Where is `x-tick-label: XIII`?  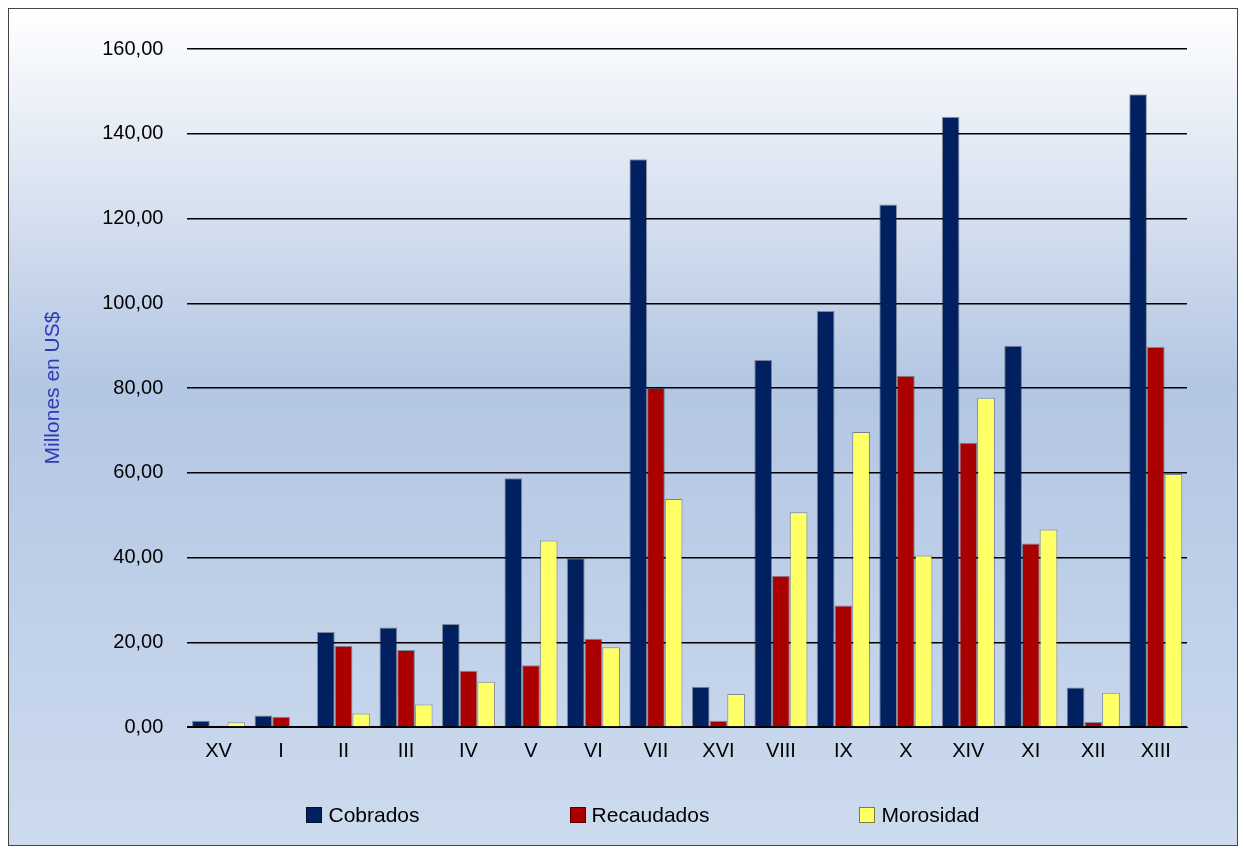
x-tick-label: XIII is located at coordinates (1155, 749).